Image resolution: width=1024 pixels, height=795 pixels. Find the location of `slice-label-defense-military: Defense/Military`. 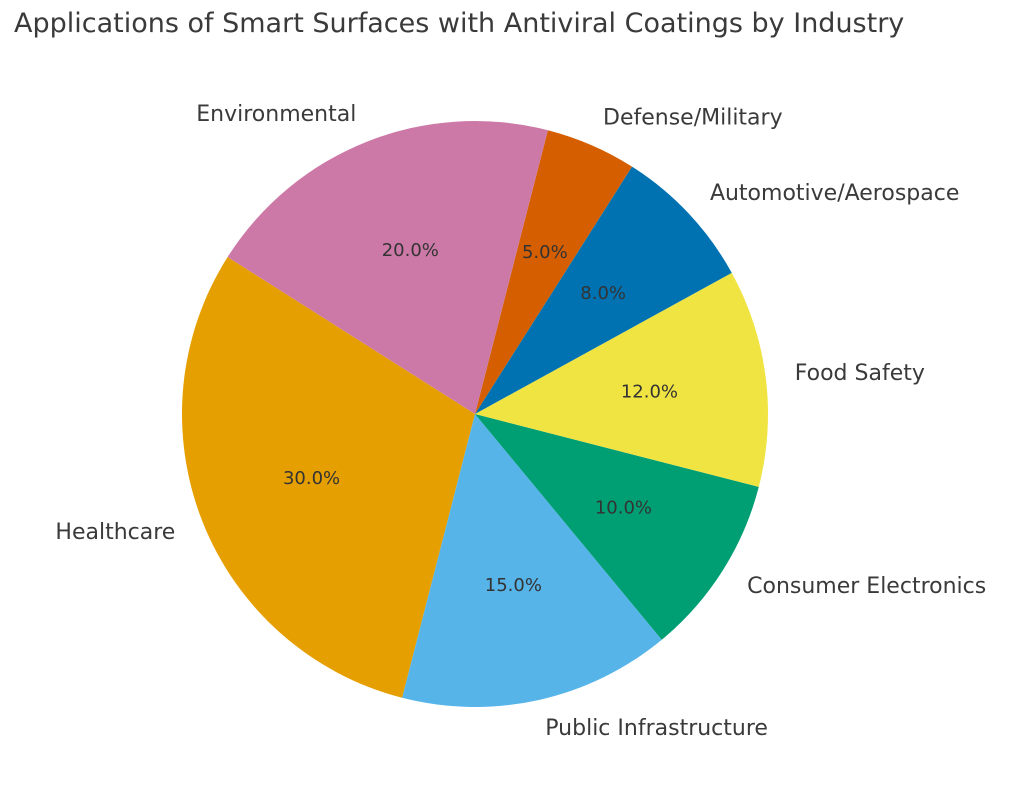

slice-label-defense-military: Defense/Military is located at coordinates (693, 118).